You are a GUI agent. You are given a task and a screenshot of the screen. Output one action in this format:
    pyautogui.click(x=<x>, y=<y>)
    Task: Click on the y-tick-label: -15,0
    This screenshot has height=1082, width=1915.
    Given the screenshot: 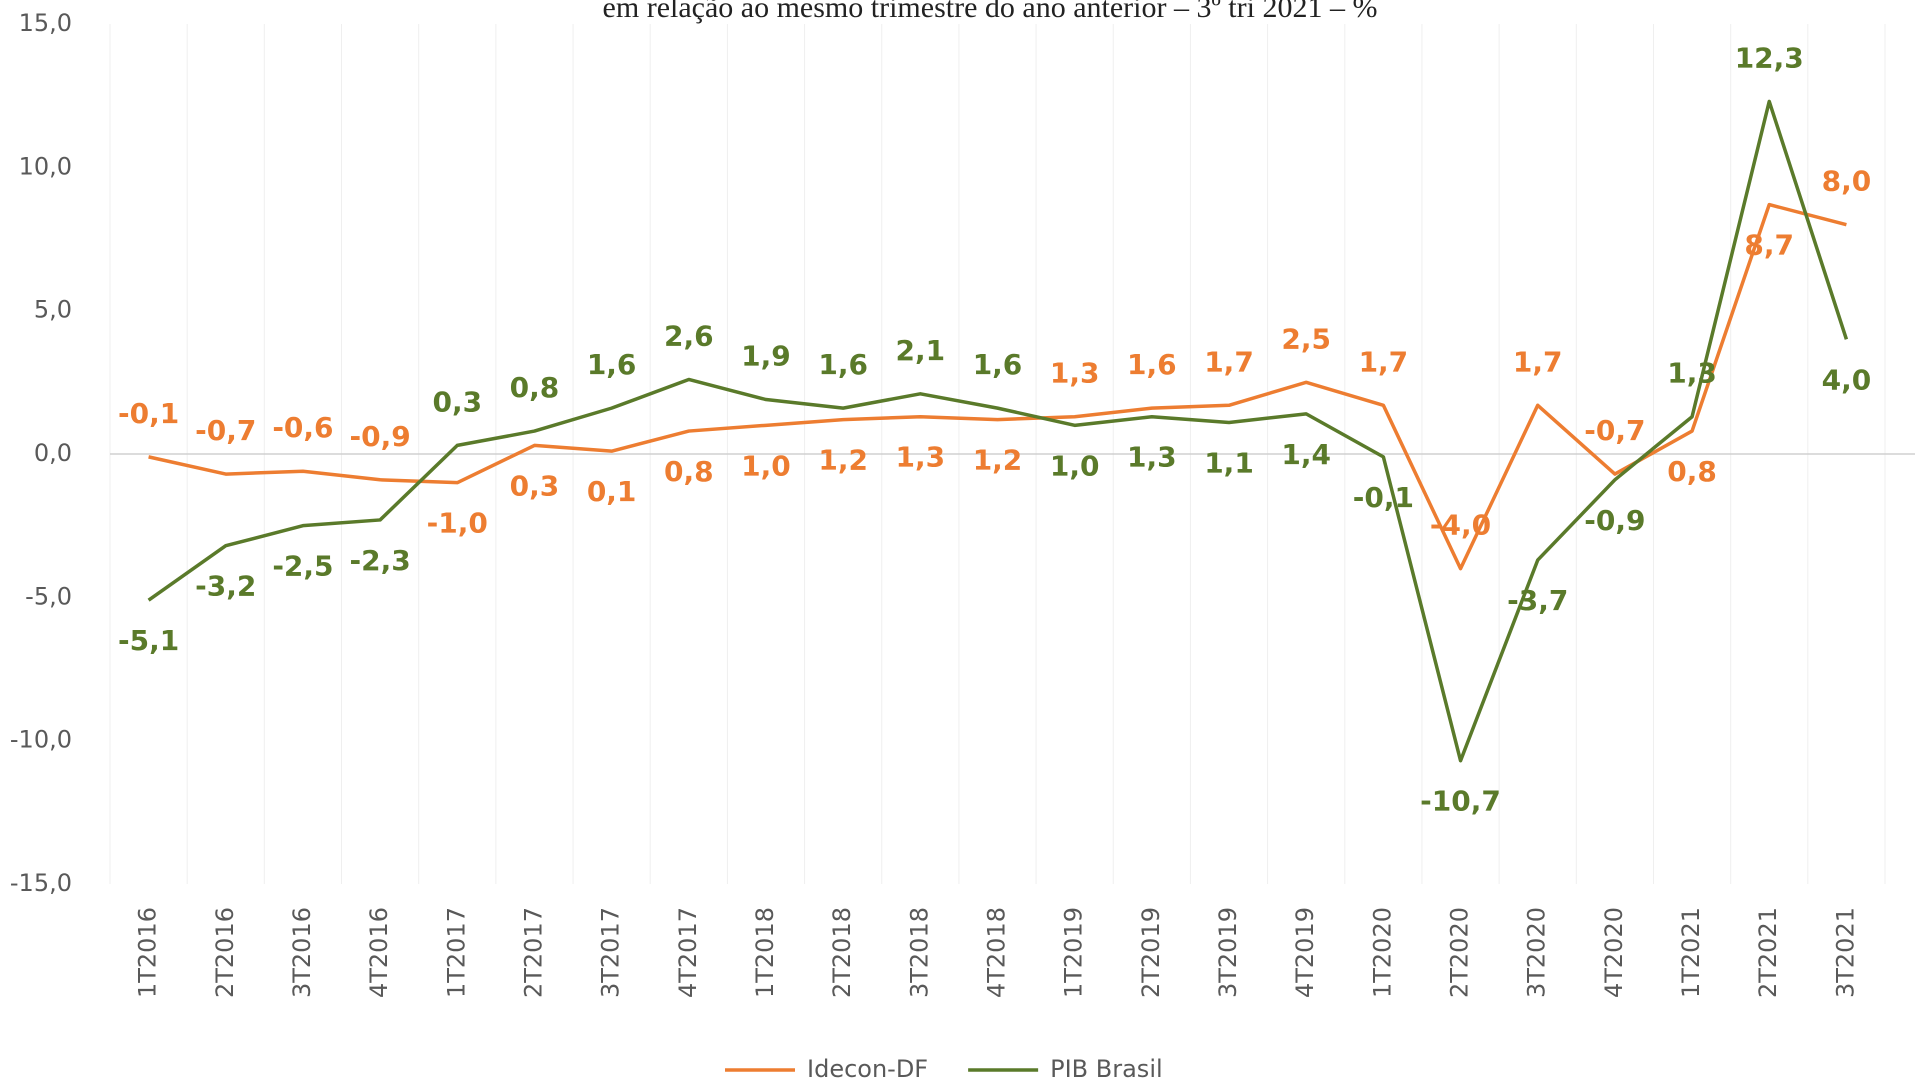 What is the action you would take?
    pyautogui.click(x=41, y=883)
    